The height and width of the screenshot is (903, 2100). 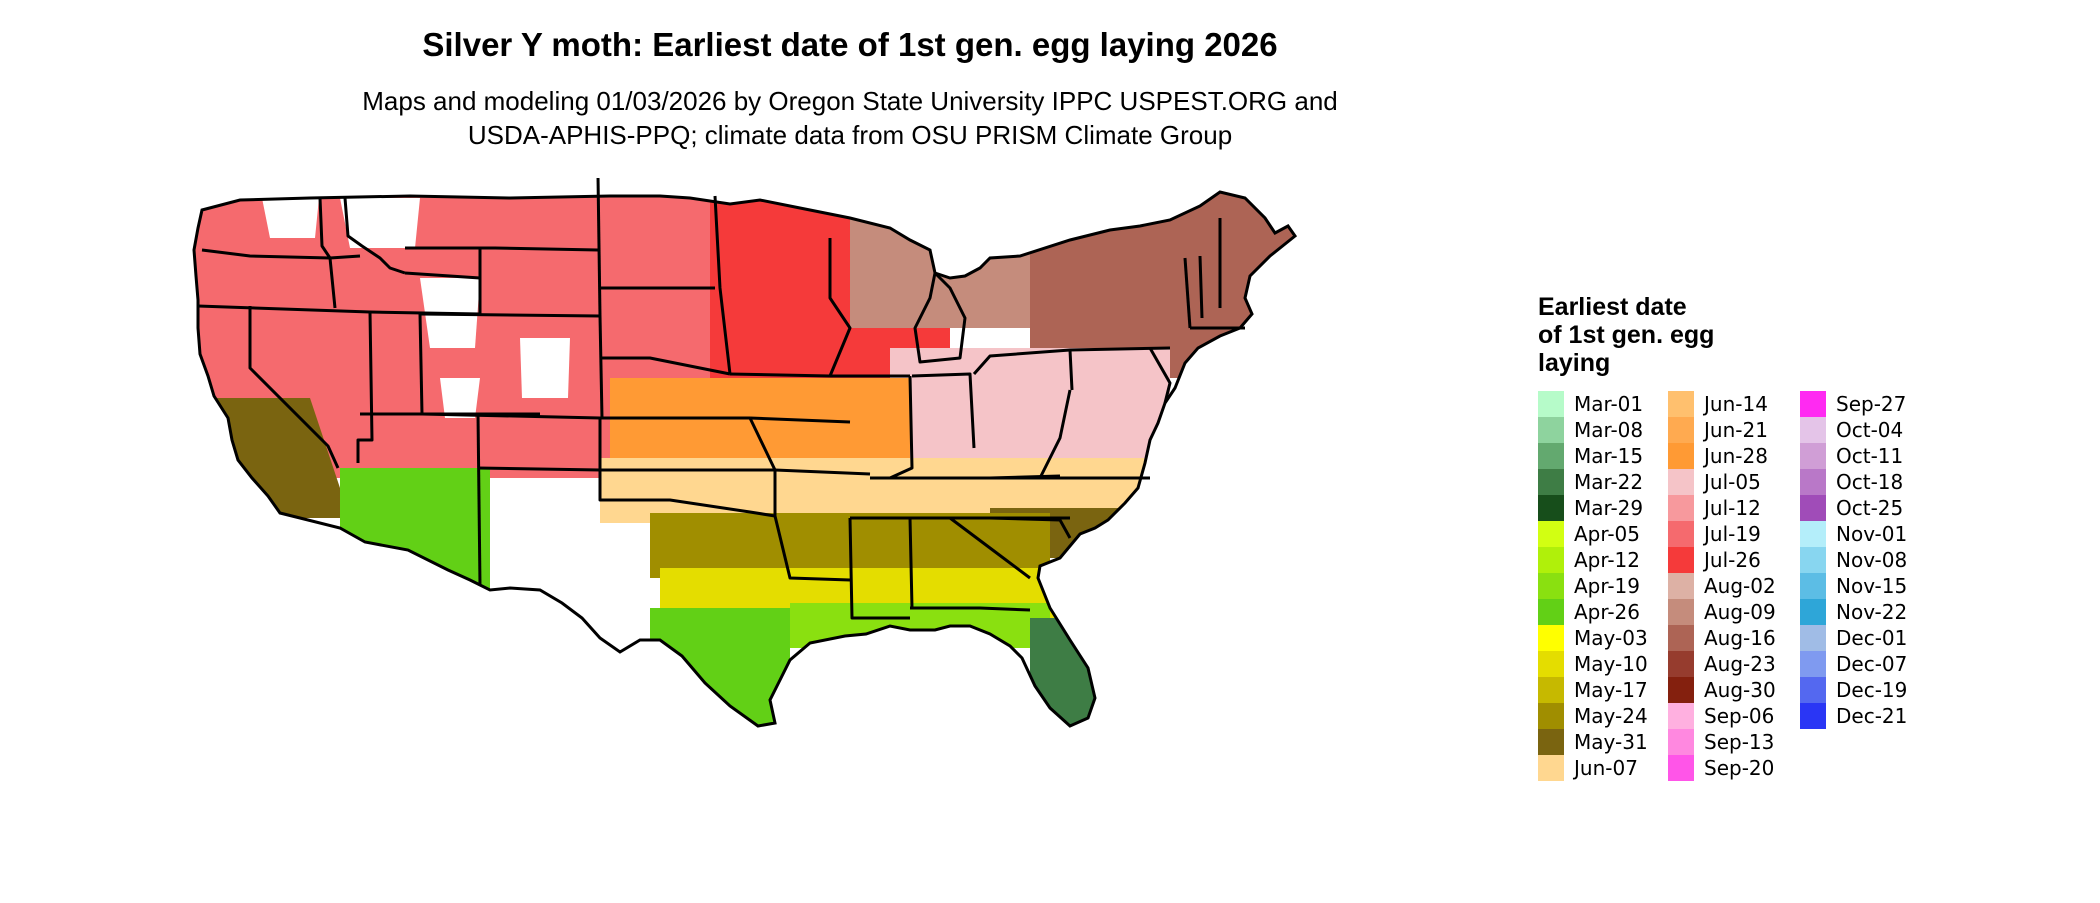 I want to click on legend-item: Jun-07, so click(x=1588, y=768).